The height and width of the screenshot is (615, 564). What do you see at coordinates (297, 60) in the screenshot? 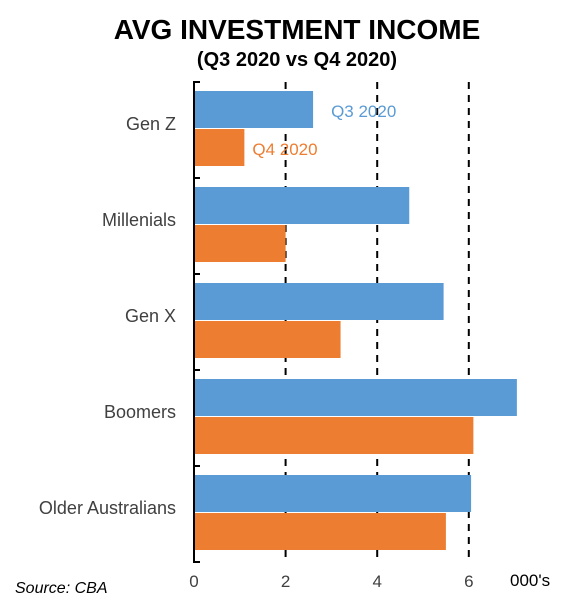
I see `chart-subtitle: (Q3 2020 vs Q4 2020)` at bounding box center [297, 60].